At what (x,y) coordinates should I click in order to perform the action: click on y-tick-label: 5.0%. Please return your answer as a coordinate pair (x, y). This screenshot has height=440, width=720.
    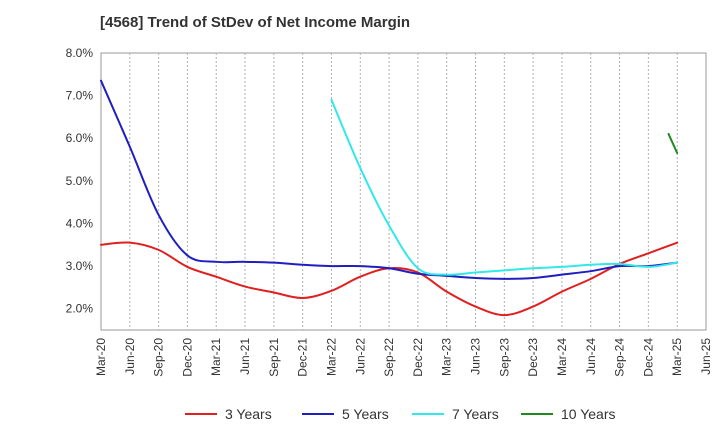
    Looking at the image, I should click on (80, 181).